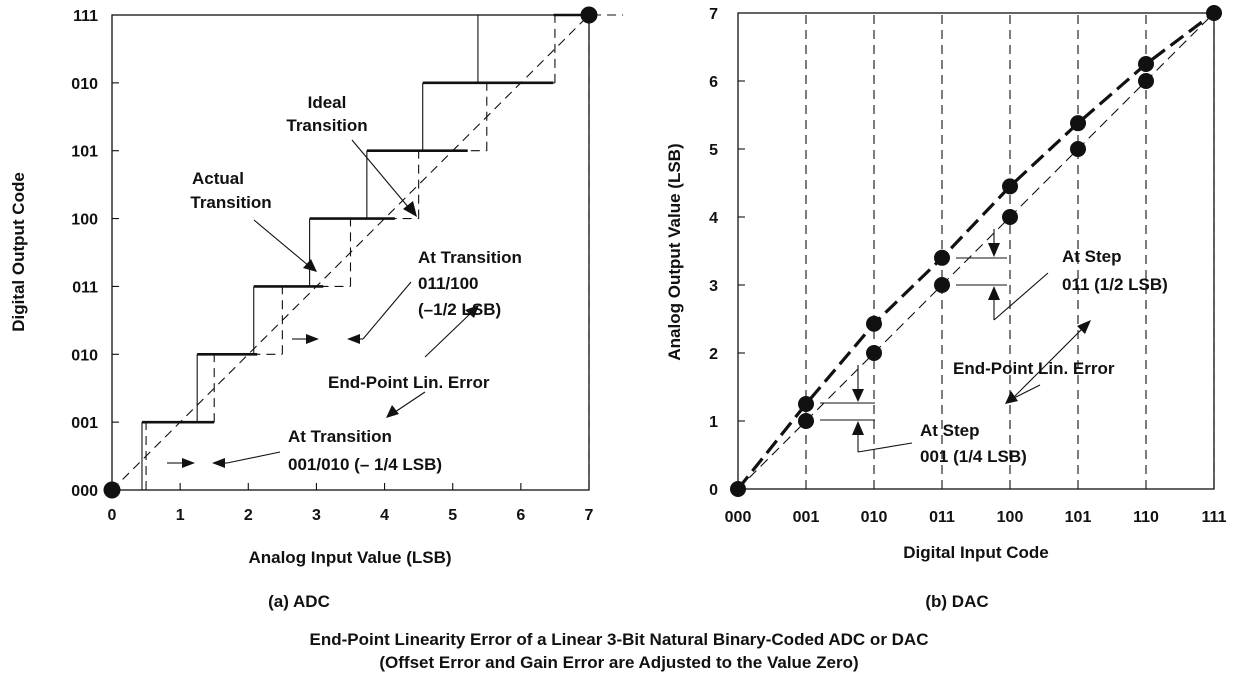 This screenshot has width=1239, height=682. Describe the element at coordinates (1092, 256) in the screenshot. I see `dac-at-step-high-line1: At Step` at that location.